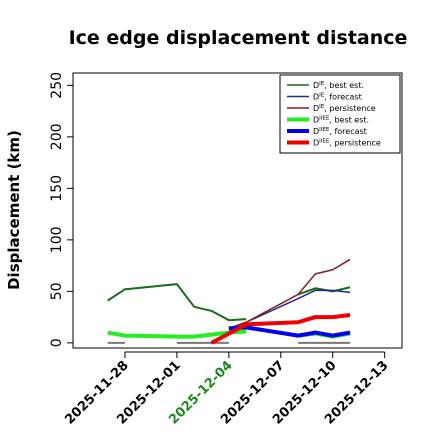  Describe the element at coordinates (14, 210) in the screenshot. I see `y-axis-label: Displacement (km)` at that location.